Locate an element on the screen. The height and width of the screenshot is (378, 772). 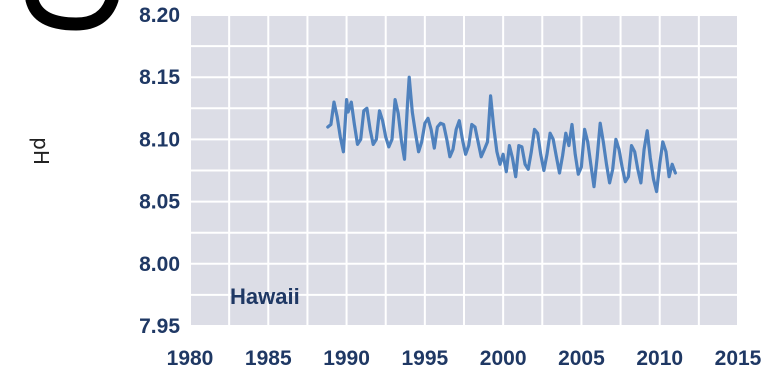
x-tick-label: 2005 is located at coordinates (581, 358).